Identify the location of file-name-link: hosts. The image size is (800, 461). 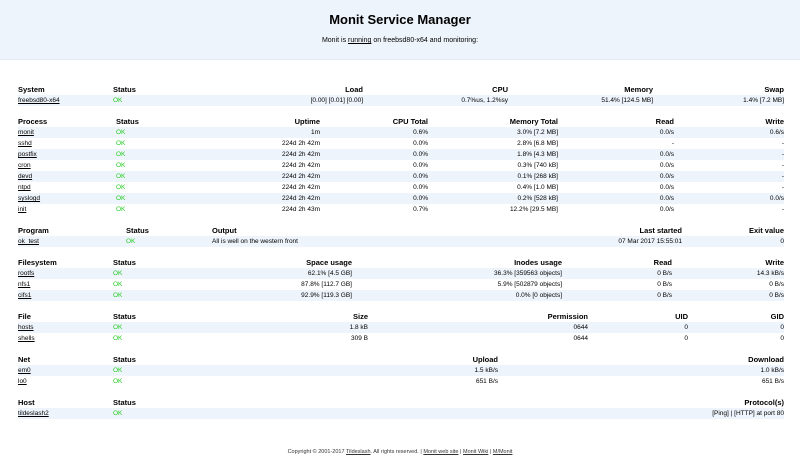
(65, 327).